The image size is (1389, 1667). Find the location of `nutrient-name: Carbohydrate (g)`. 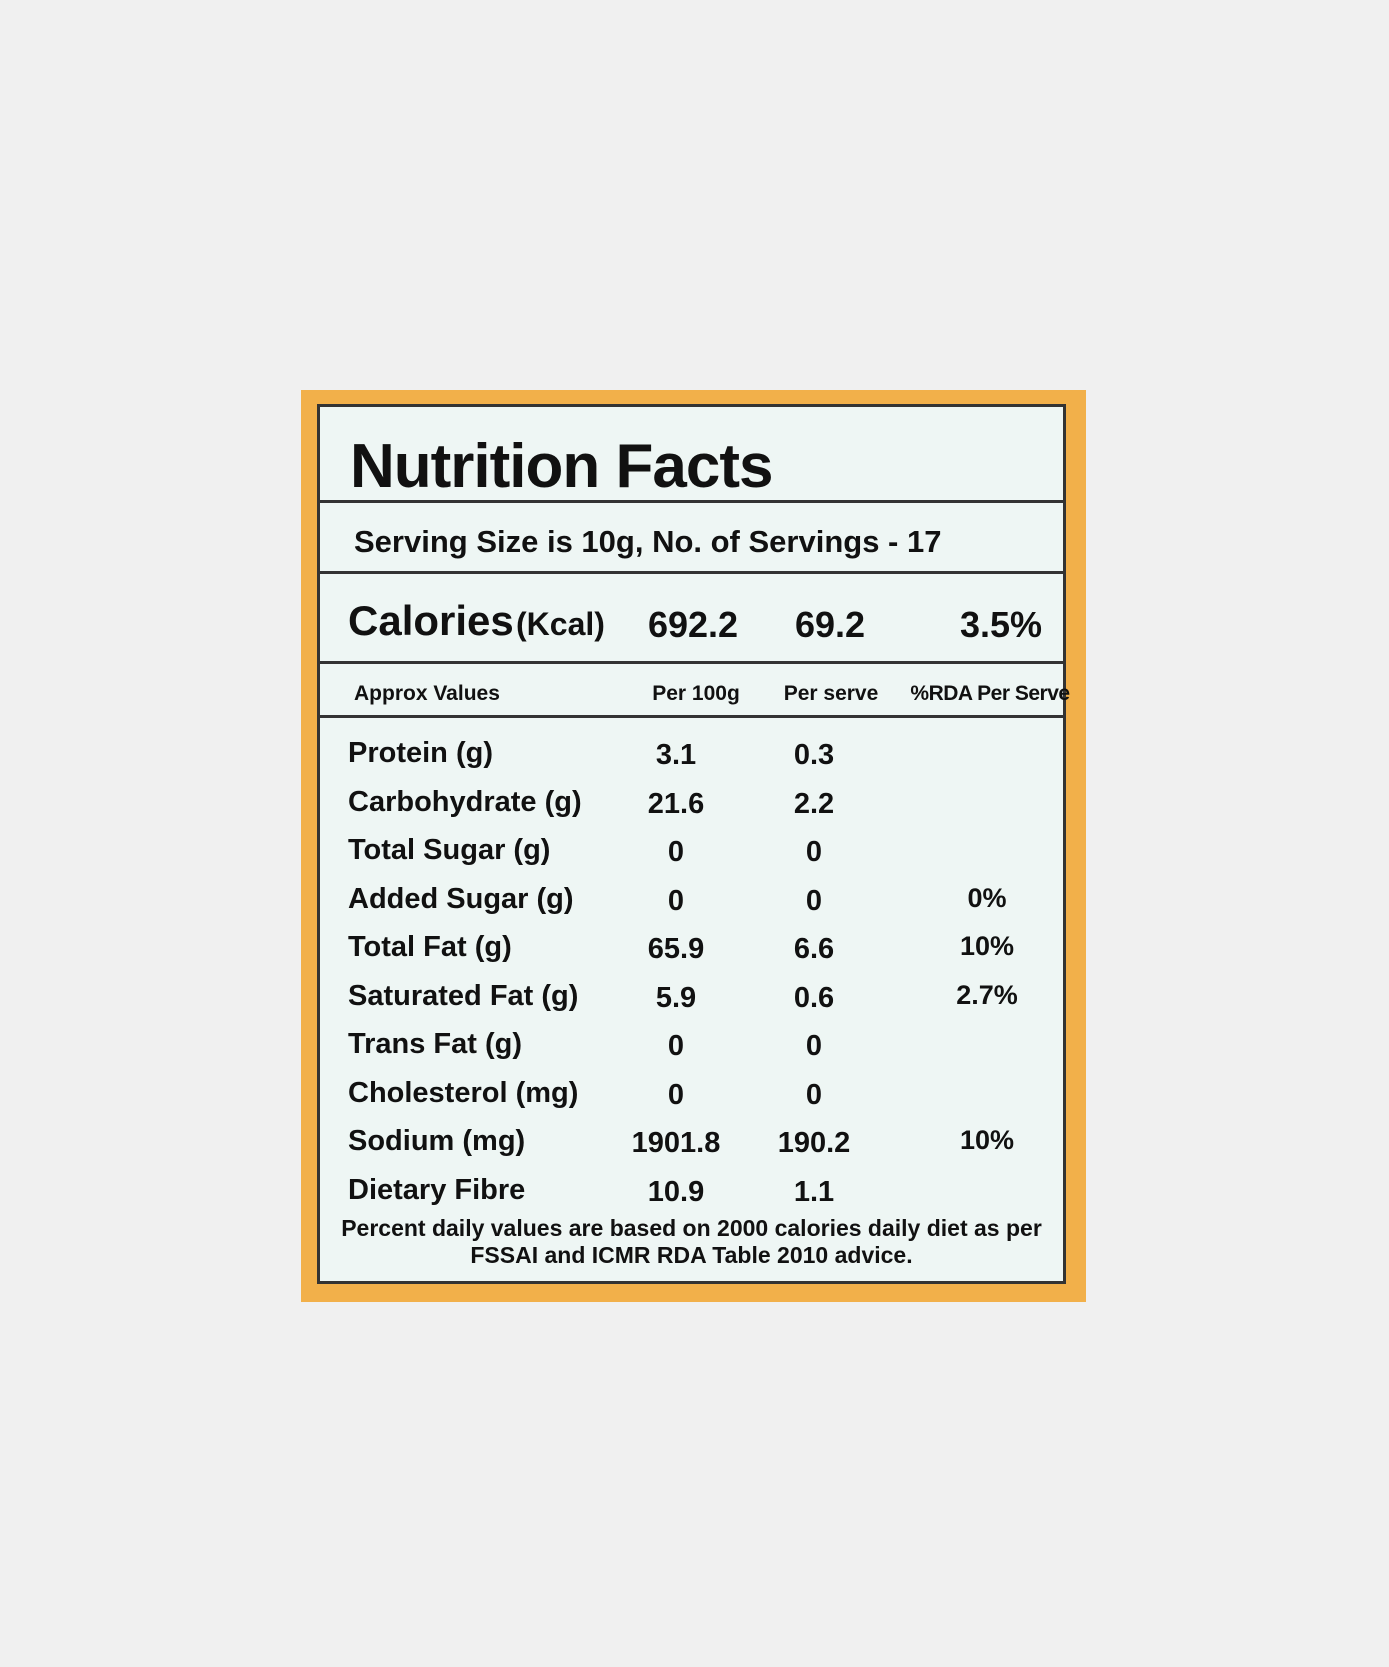

nutrient-name: Carbohydrate (g) is located at coordinates (465, 801).